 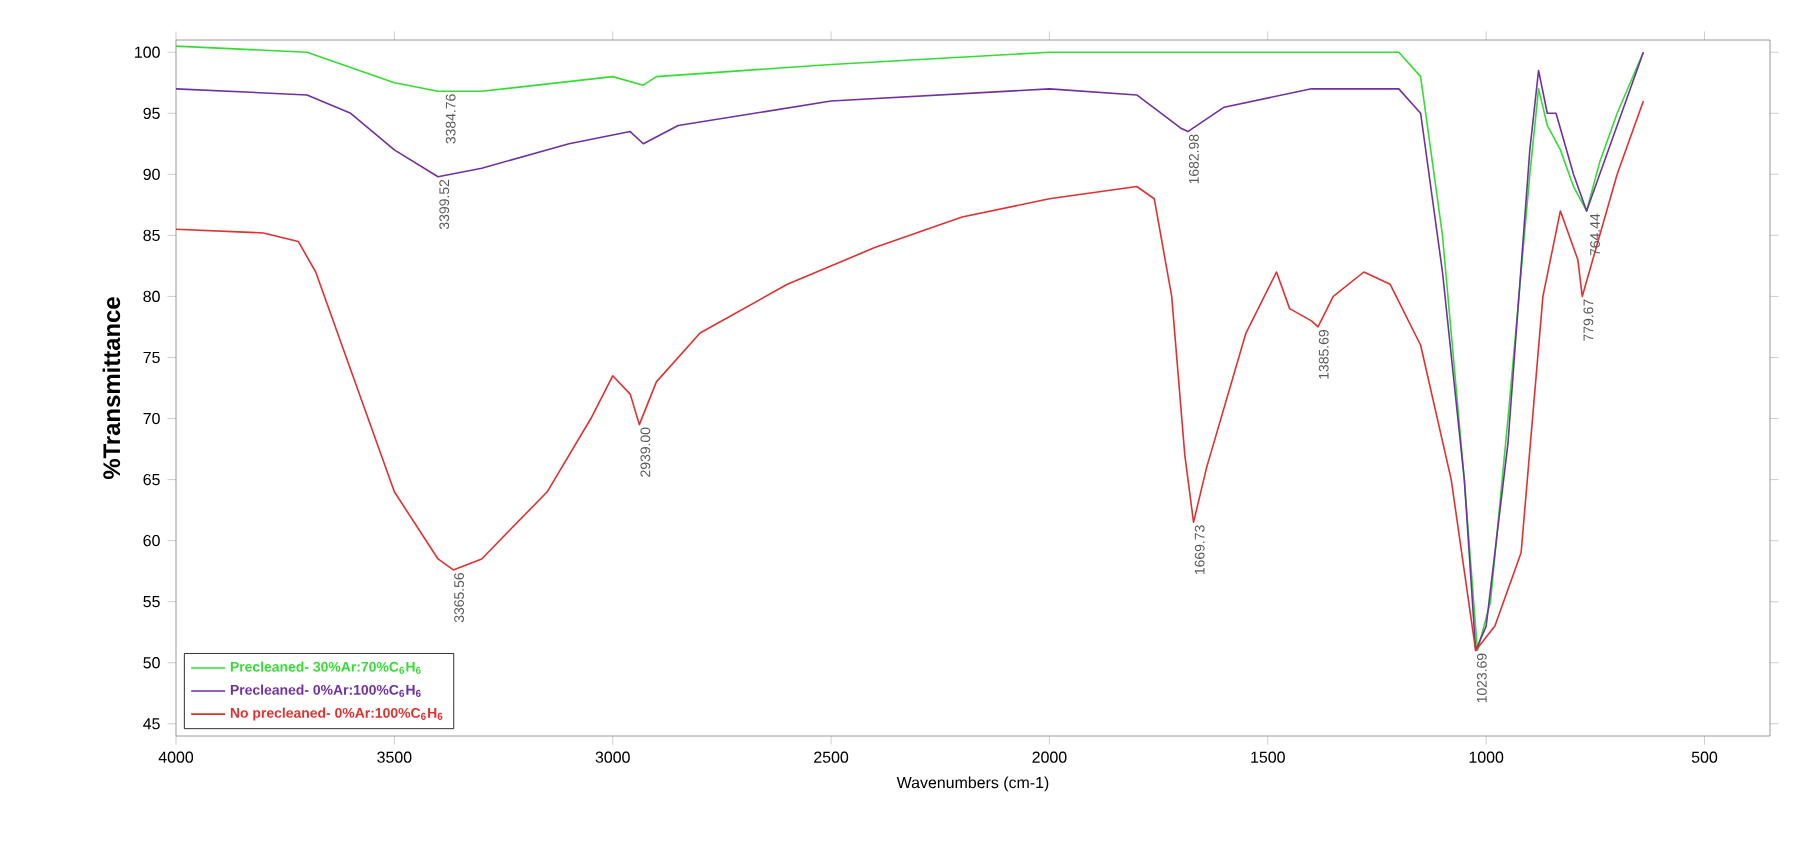 What do you see at coordinates (111, 388) in the screenshot?
I see `y-axis-title: %Transmittance` at bounding box center [111, 388].